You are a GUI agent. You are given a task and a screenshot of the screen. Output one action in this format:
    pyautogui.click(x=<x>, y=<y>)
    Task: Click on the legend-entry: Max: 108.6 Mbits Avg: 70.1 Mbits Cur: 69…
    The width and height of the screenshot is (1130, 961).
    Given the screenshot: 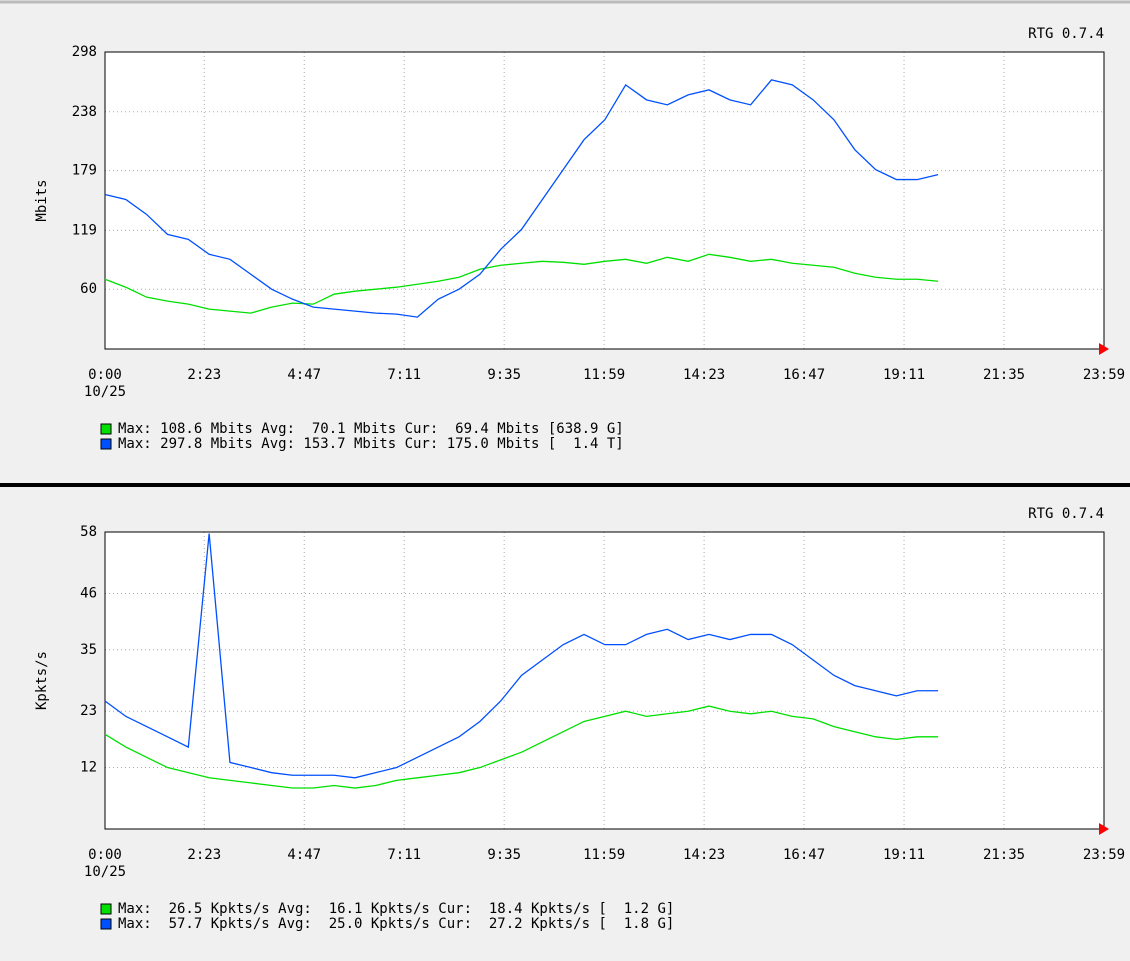 What is the action you would take?
    pyautogui.click(x=371, y=429)
    